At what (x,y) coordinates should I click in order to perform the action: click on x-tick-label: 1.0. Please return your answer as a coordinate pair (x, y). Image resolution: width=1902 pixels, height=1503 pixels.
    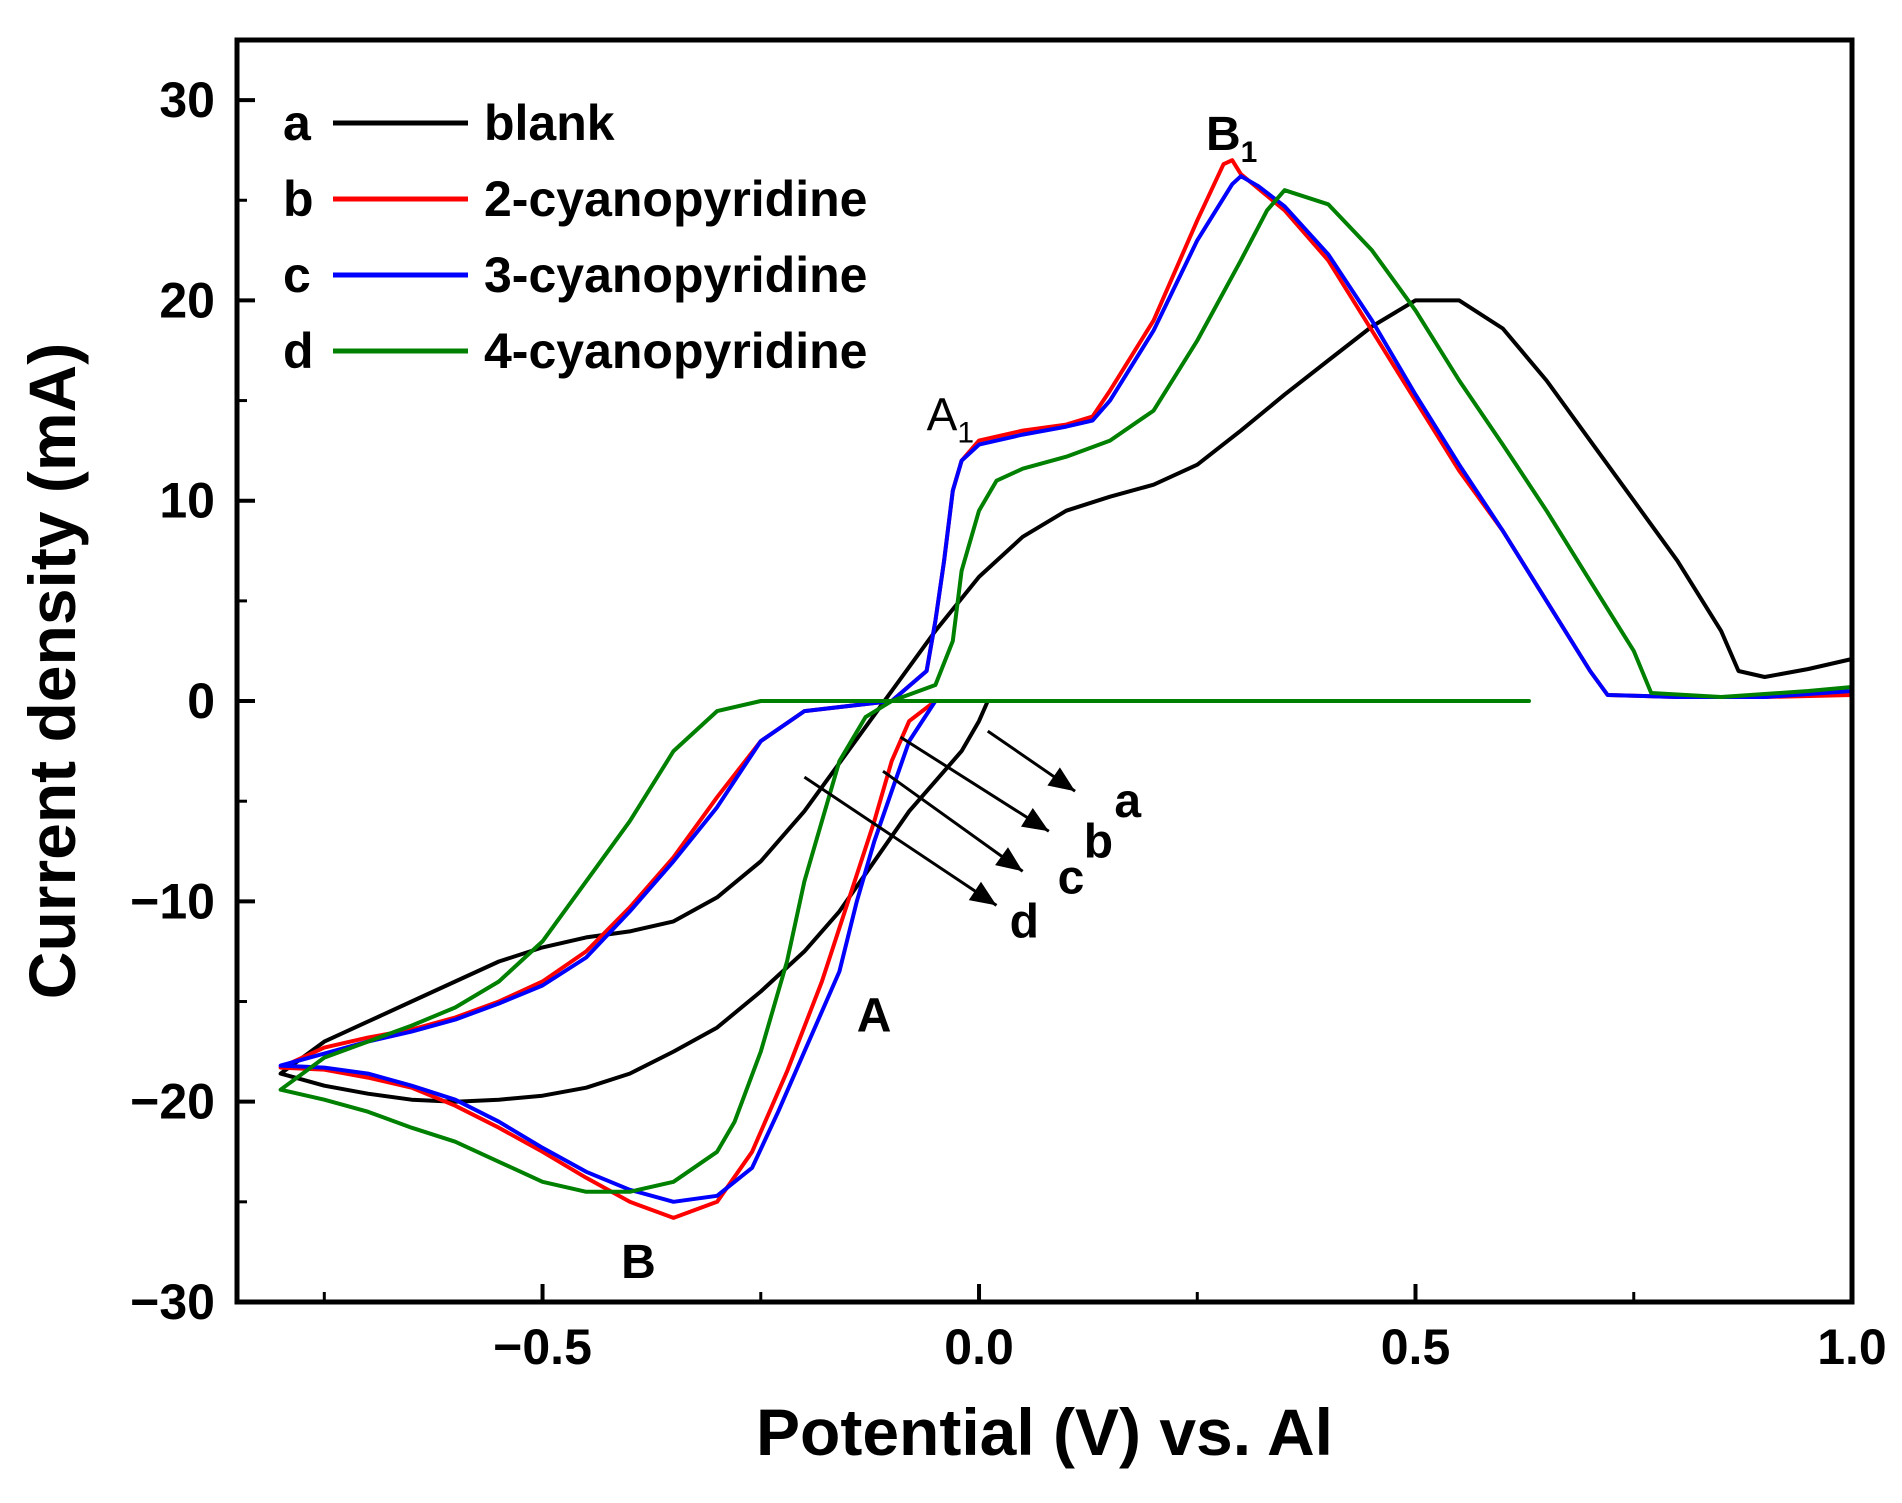
    Looking at the image, I should click on (1852, 1347).